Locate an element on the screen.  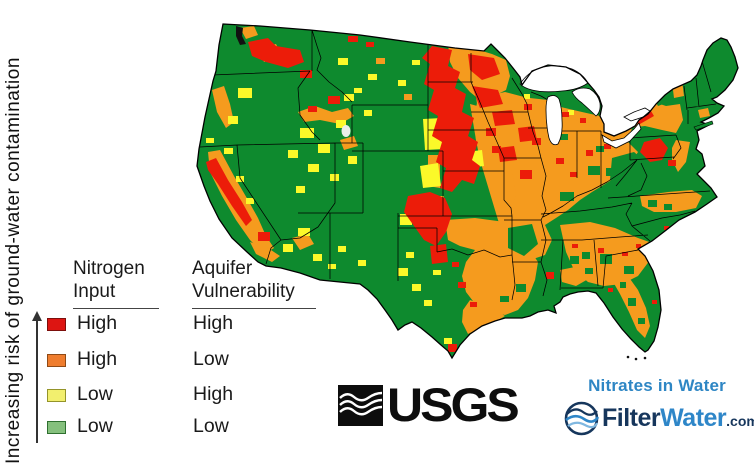
legend-column-aquifer-vulnerability: Aquifer Vulnerability is located at coordinates (254, 283).